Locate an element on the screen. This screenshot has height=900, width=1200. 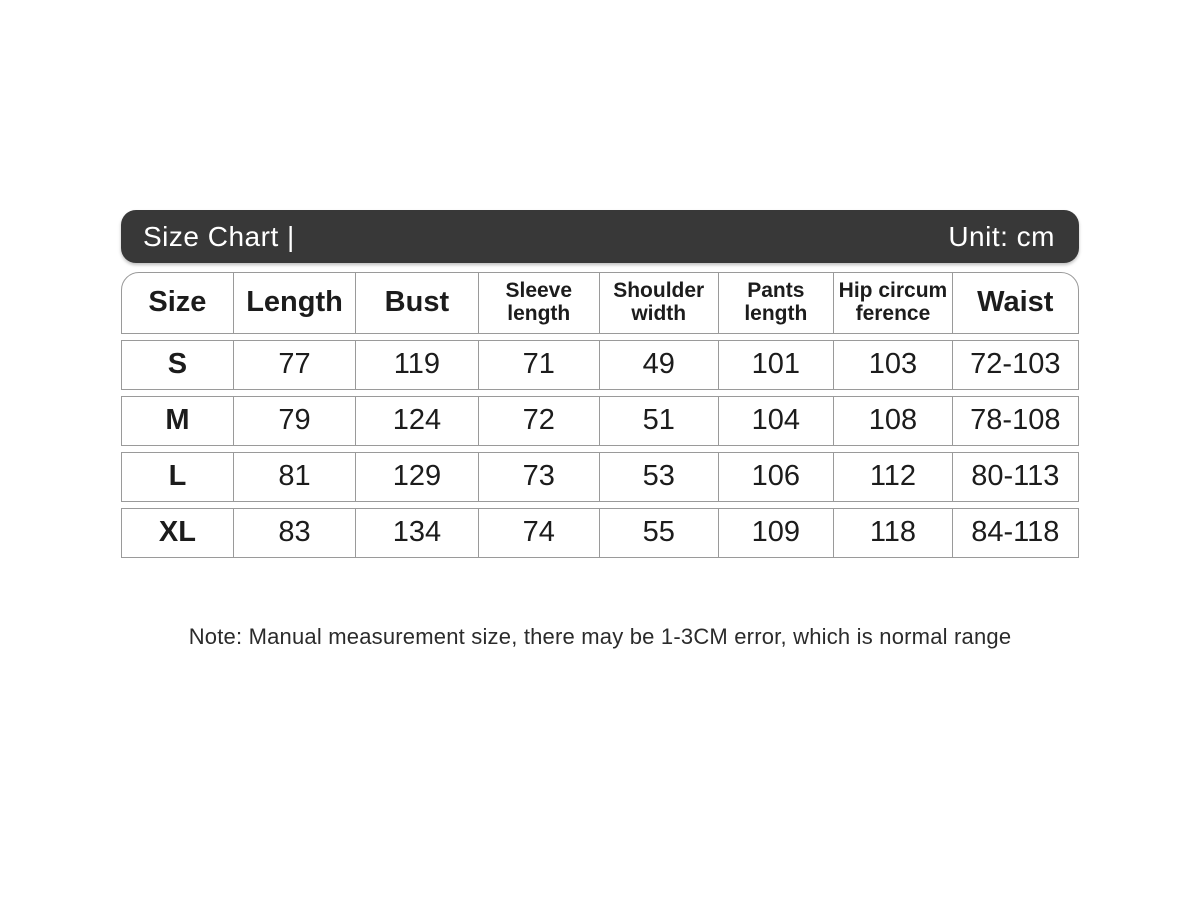
column-header: Size is located at coordinates (178, 303).